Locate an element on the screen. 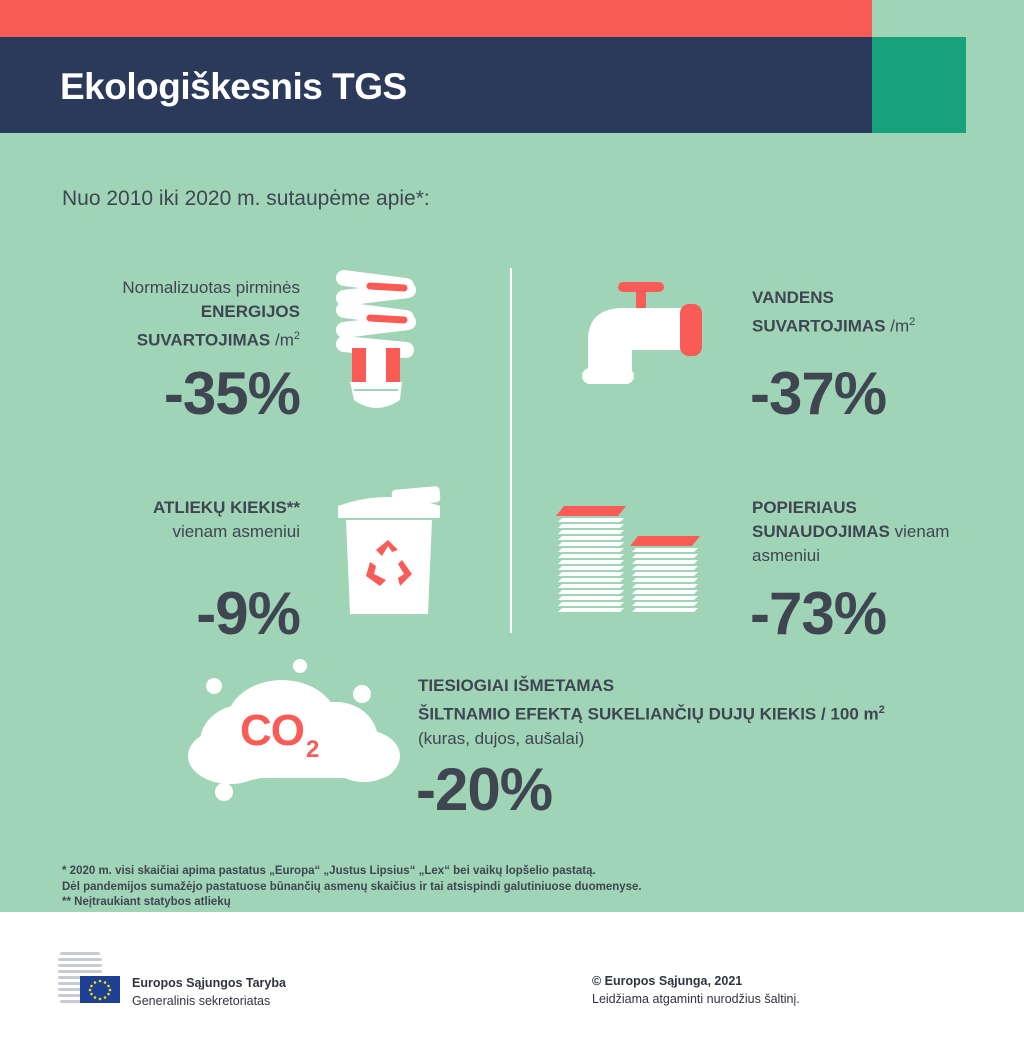 The height and width of the screenshot is (1040, 1024). header-bar is located at coordinates (436, 85).